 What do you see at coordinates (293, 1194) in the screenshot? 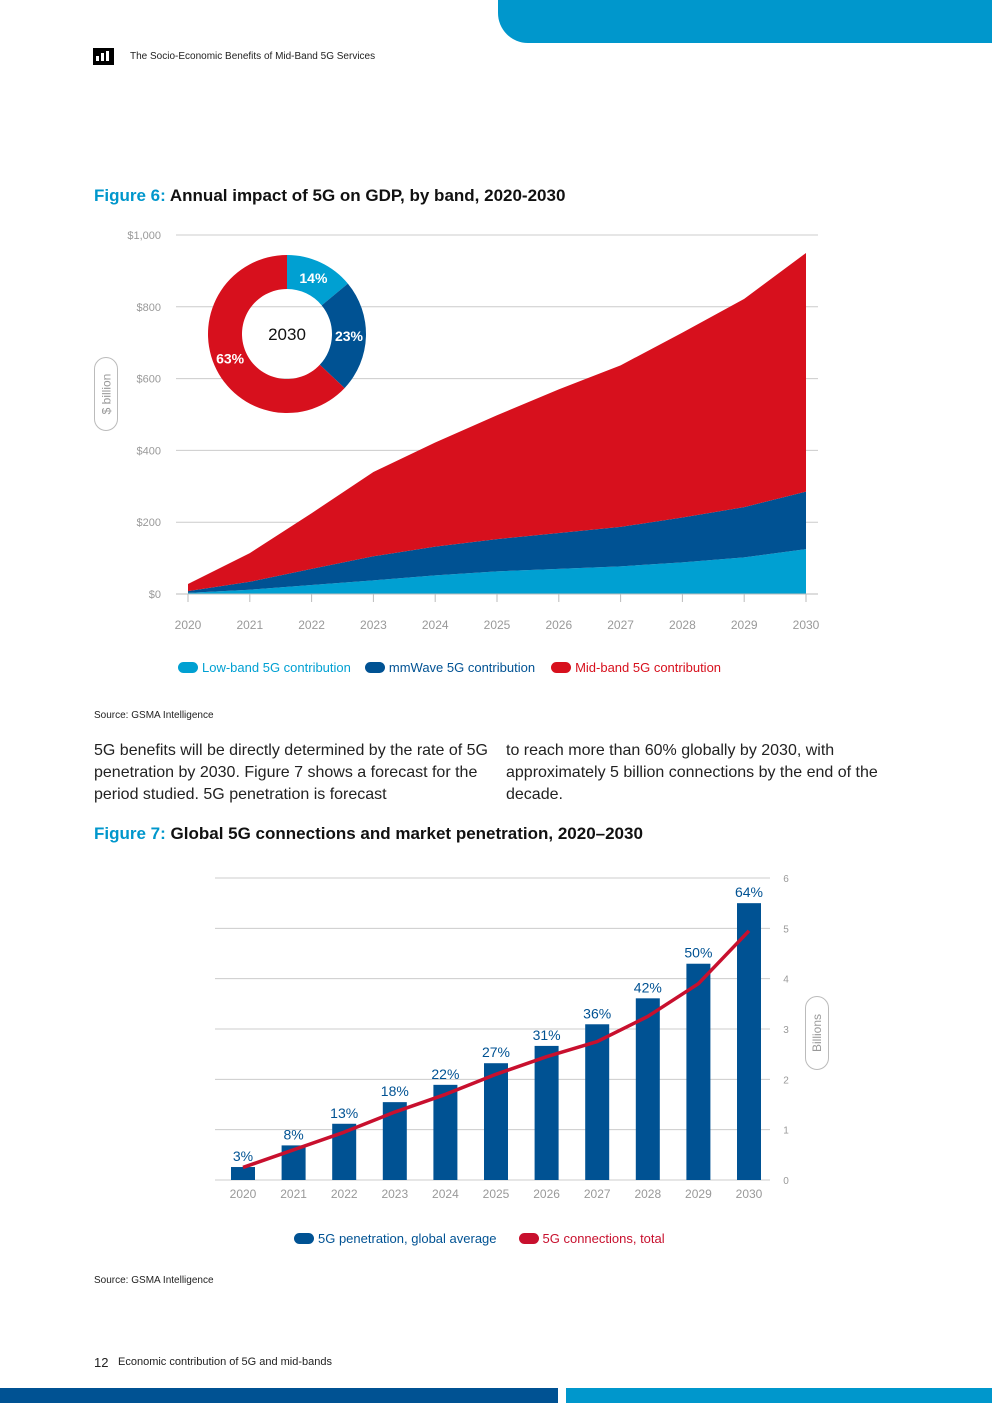
I see `fig7-xtick-label: 2021` at bounding box center [293, 1194].